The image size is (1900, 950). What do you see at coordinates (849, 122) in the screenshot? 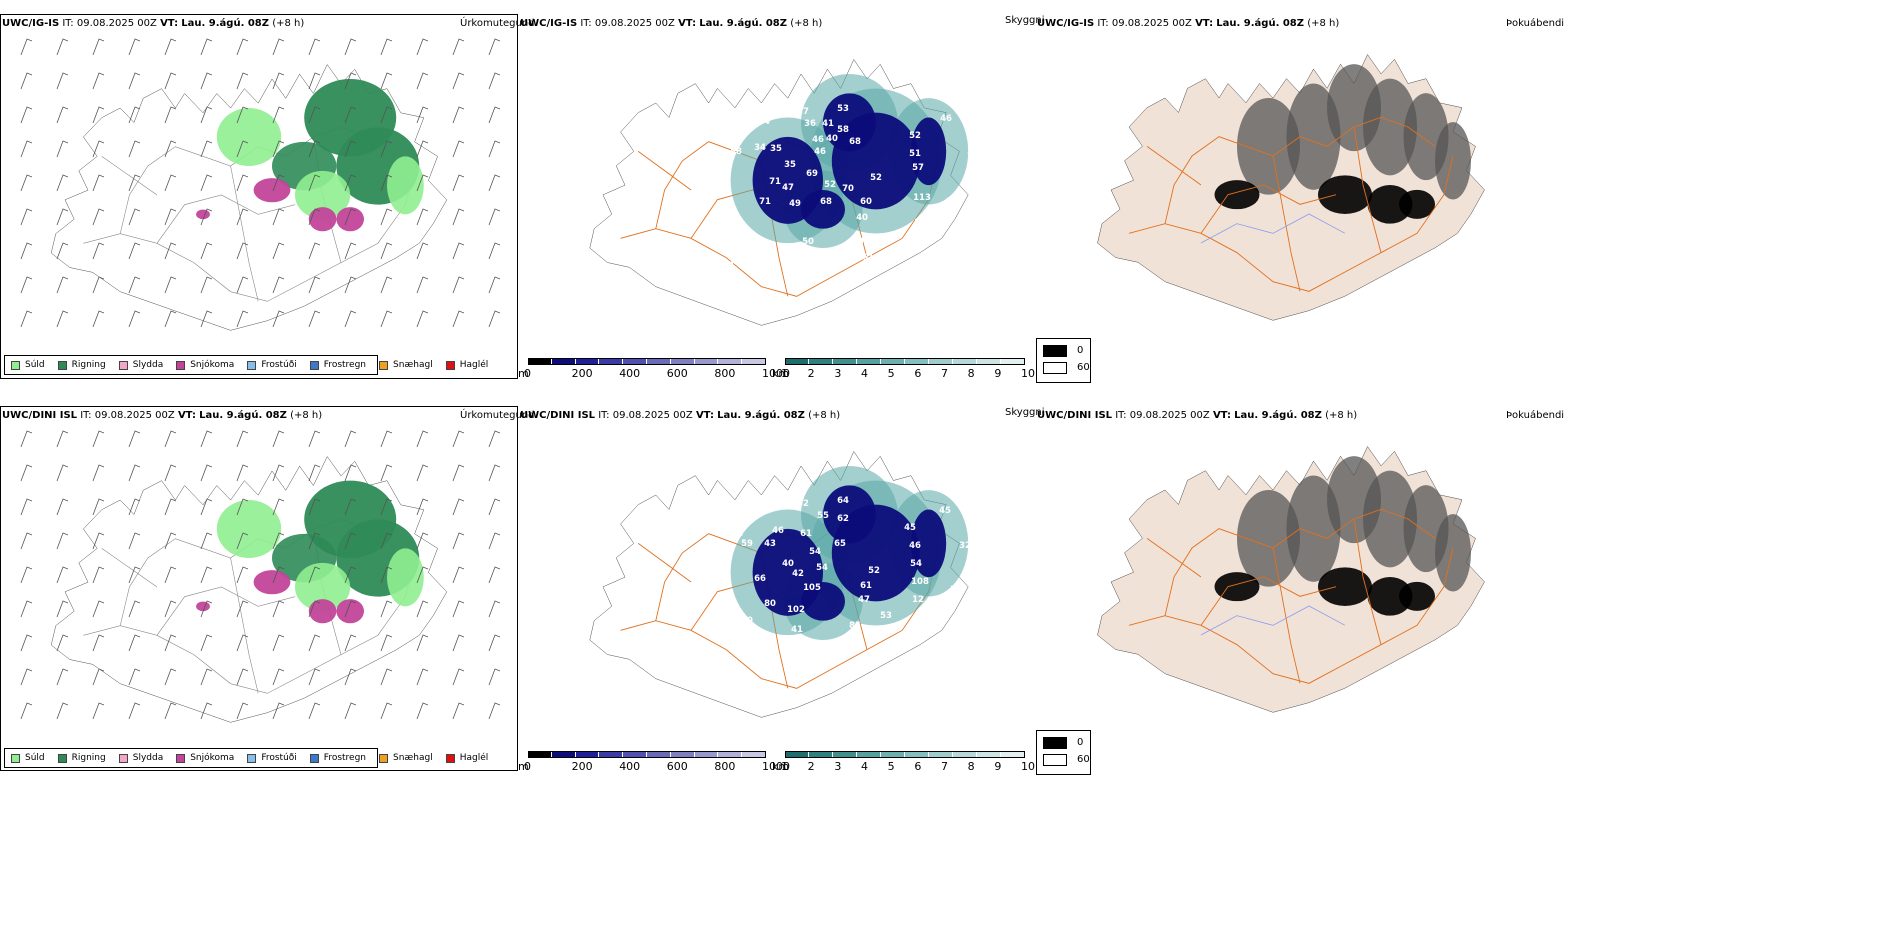
I see `cloud-base-area` at bounding box center [849, 122].